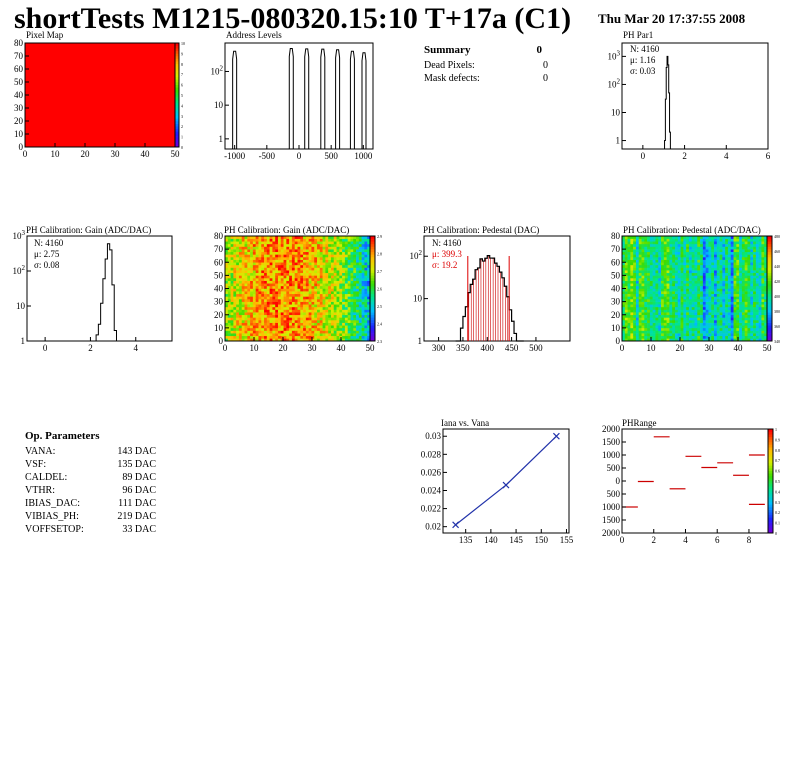 The image size is (796, 772). I want to click on pixel-map-palette-frame, so click(177, 95).